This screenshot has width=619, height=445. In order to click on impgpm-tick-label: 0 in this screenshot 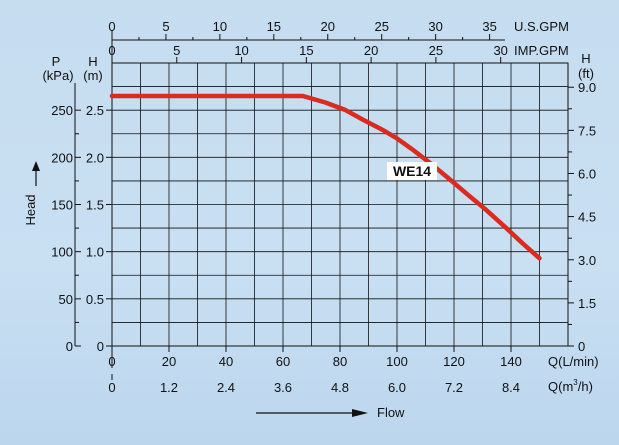, I will do `click(111, 50)`.